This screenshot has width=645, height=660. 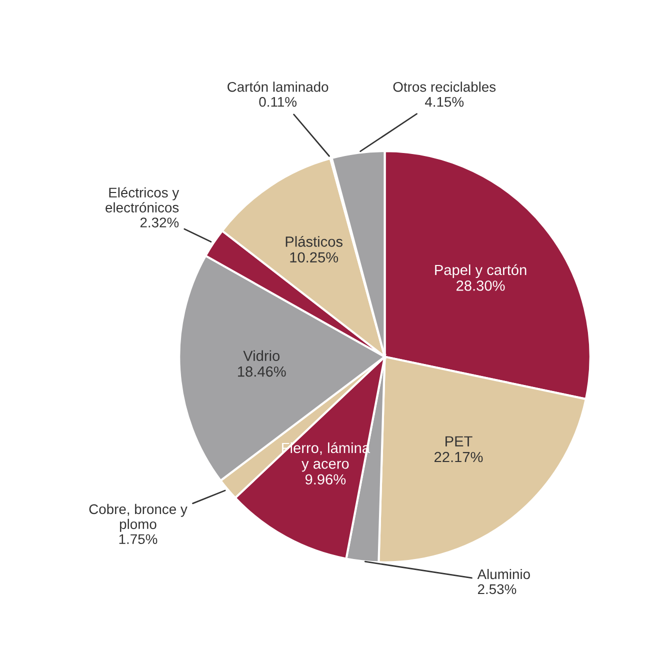 What do you see at coordinates (444, 102) in the screenshot?
I see `data-label: 4.15%` at bounding box center [444, 102].